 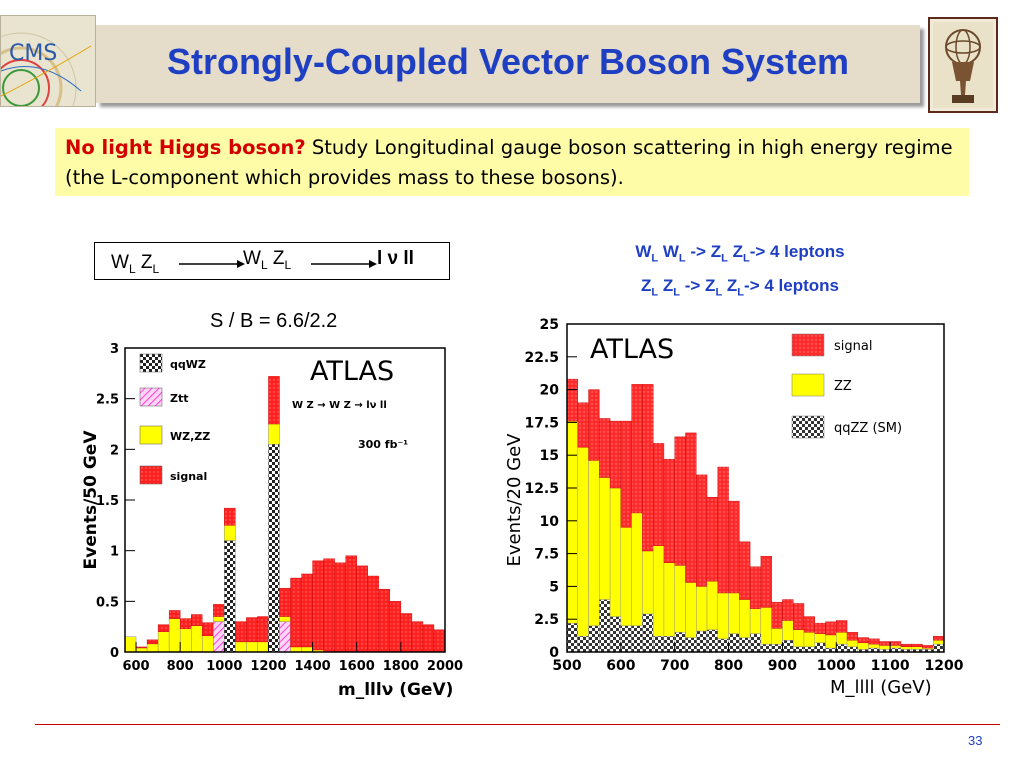 What do you see at coordinates (114, 552) in the screenshot?
I see `y-tick-label: 1` at bounding box center [114, 552].